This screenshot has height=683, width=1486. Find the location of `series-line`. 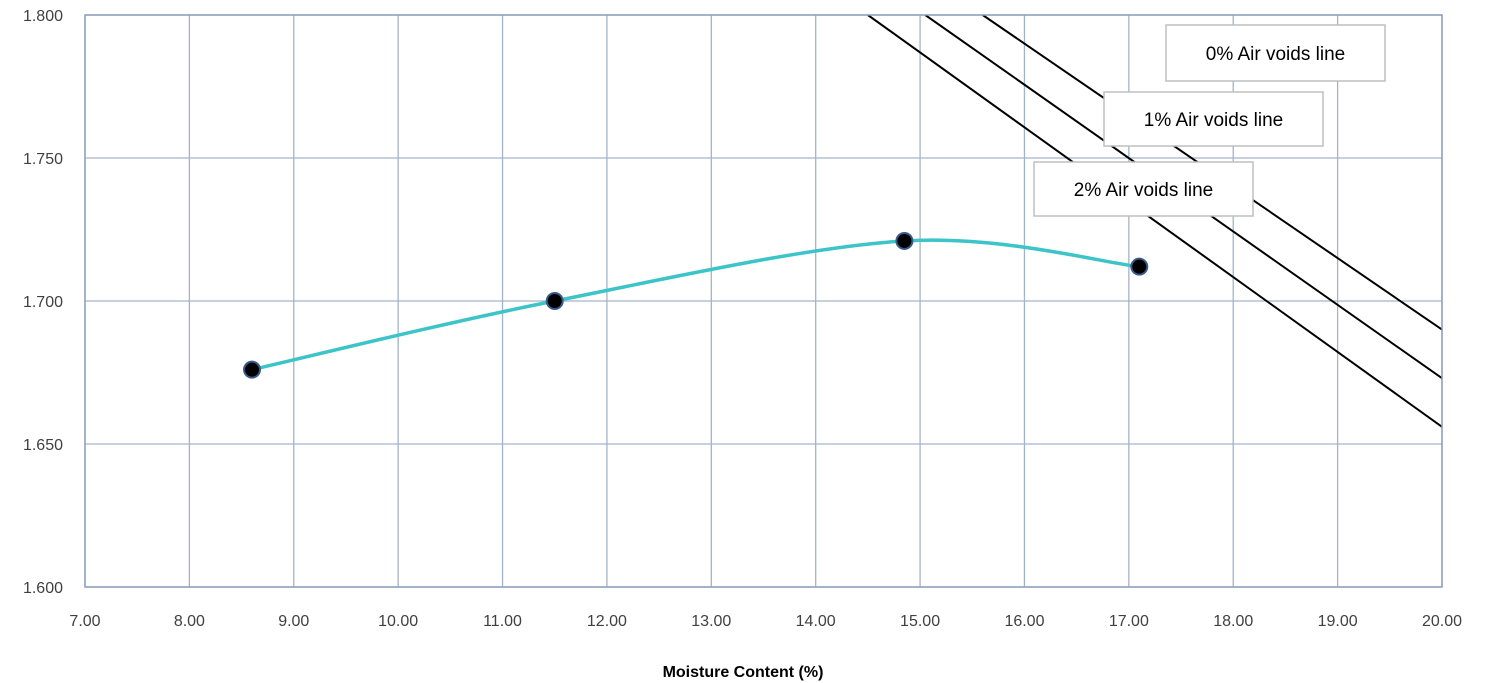

series-line is located at coordinates (695, 305).